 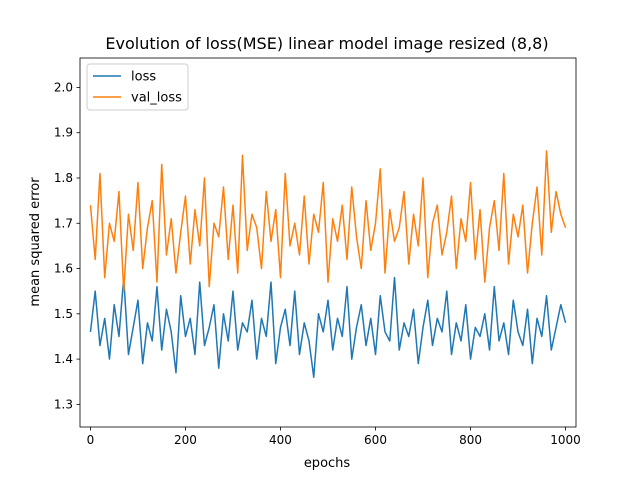 What do you see at coordinates (565, 440) in the screenshot?
I see `x-tick-label: 1000` at bounding box center [565, 440].